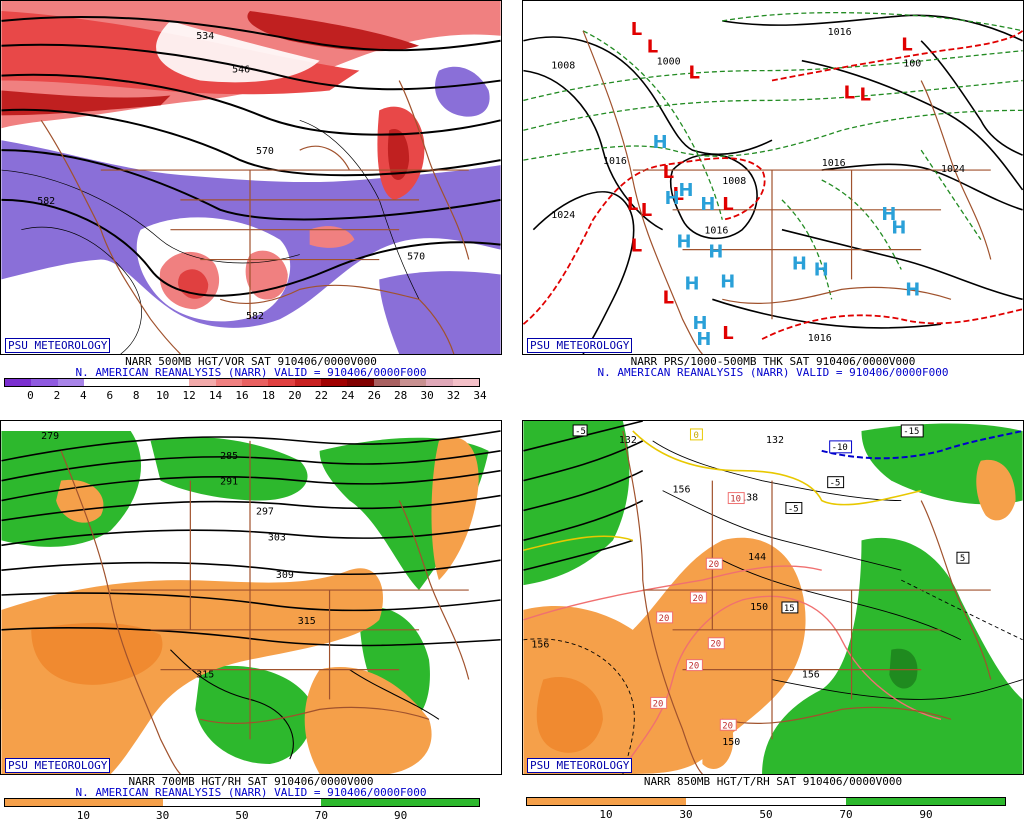 Image resolution: width=1024 pixels, height=829 pixels. I want to click on contour-label: 279, so click(50, 436).